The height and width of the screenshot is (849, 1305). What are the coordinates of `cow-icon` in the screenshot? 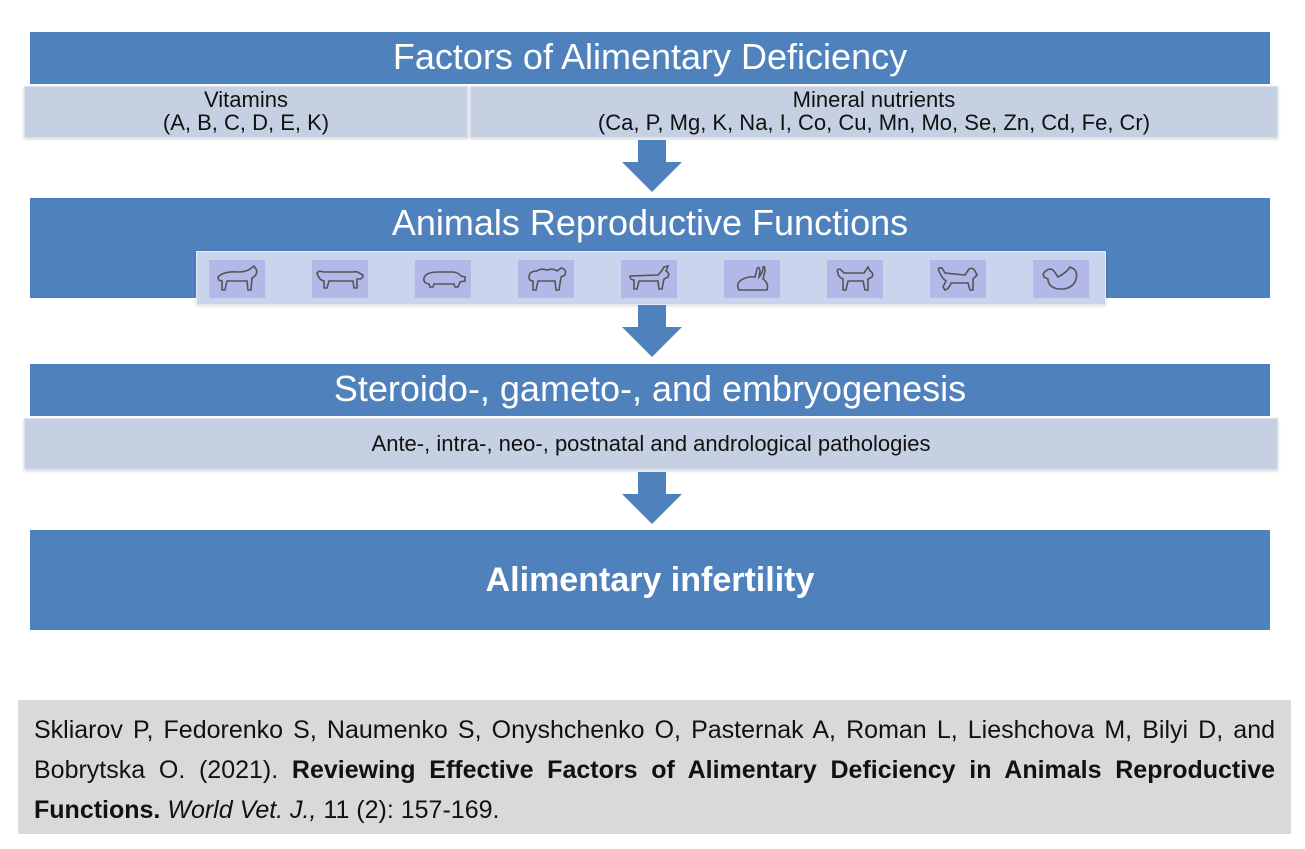 It's located at (340, 279).